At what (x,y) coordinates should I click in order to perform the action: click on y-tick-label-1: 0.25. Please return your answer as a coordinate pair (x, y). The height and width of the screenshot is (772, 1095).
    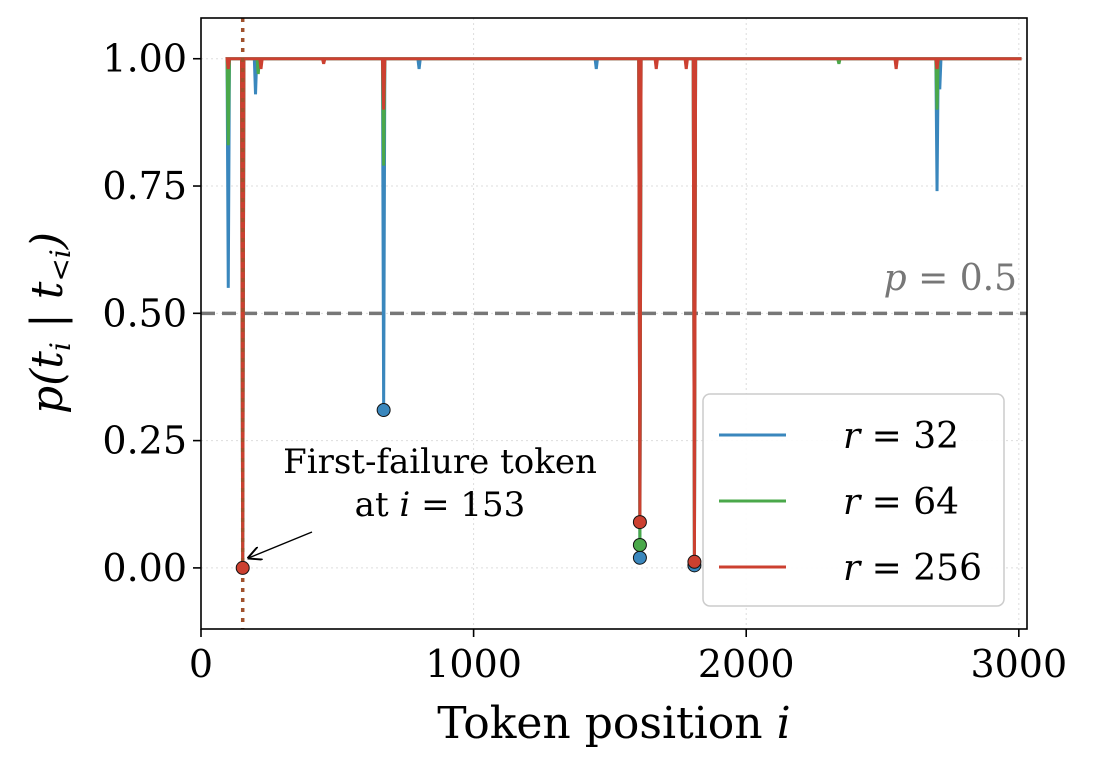
    Looking at the image, I should click on (144, 441).